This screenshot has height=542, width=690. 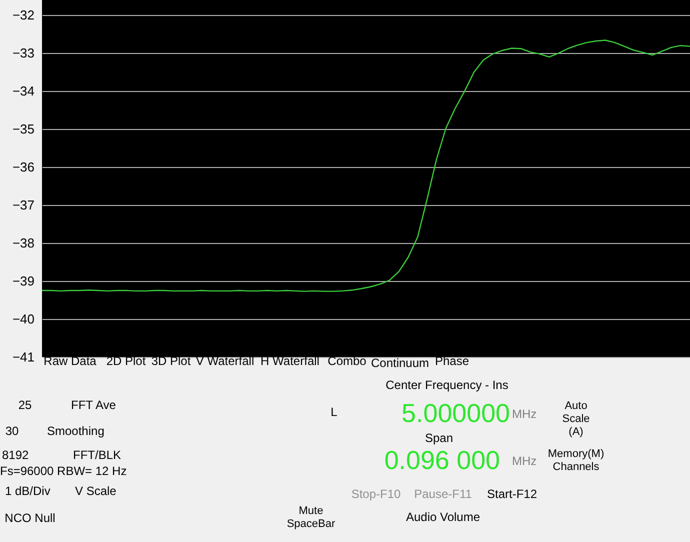 What do you see at coordinates (126, 361) in the screenshot?
I see `annotation: 2D Plot` at bounding box center [126, 361].